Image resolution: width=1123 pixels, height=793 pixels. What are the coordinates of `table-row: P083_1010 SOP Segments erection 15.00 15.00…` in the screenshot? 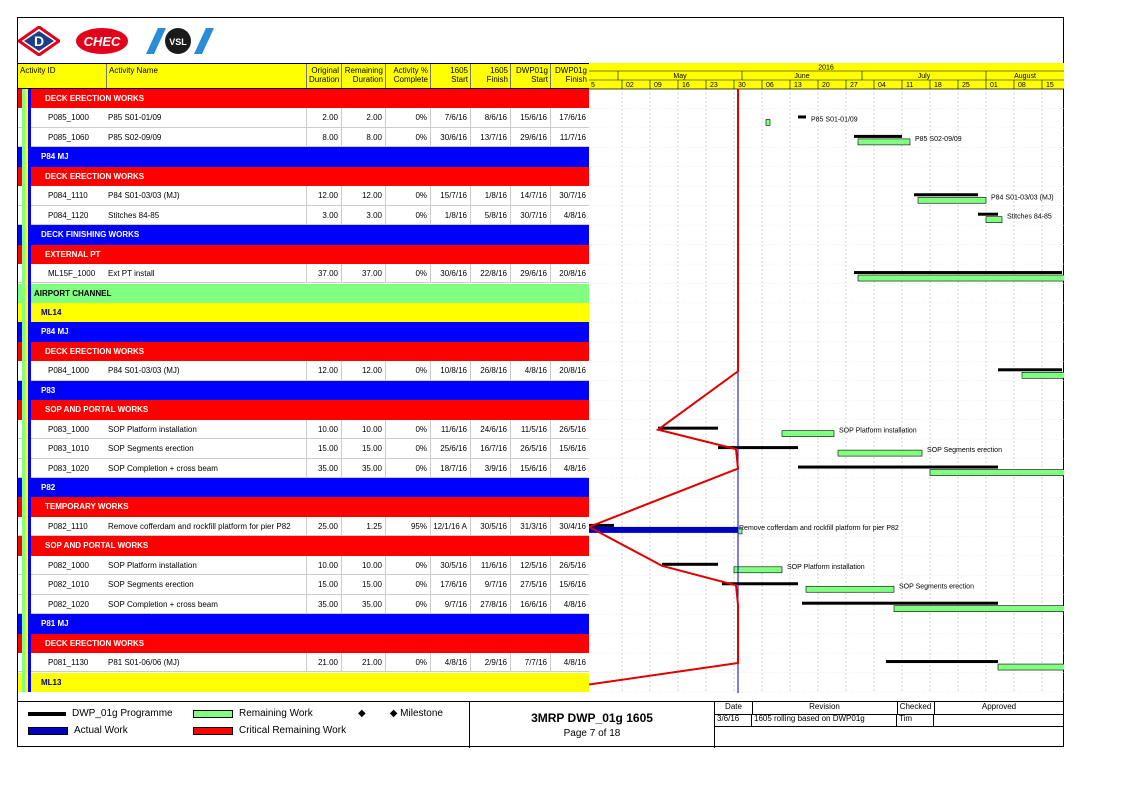 It's located at (303, 449).